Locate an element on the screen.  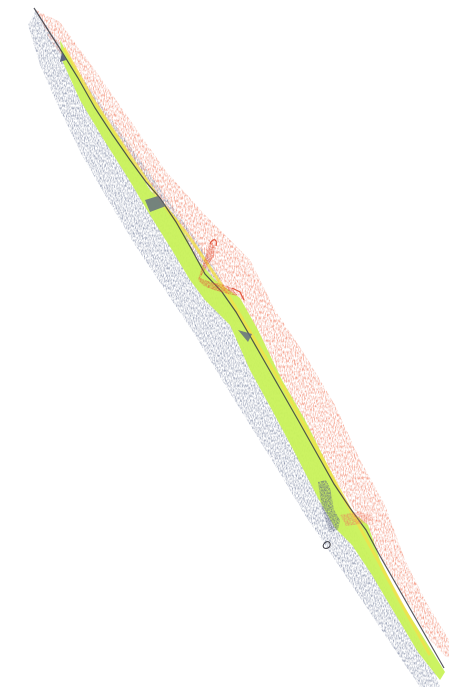
red-figure is located at coordinates (221, 270).